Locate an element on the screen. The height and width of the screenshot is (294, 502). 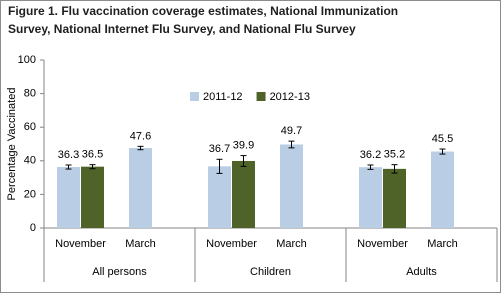
legend-label: 2012-13 is located at coordinates (290, 97).